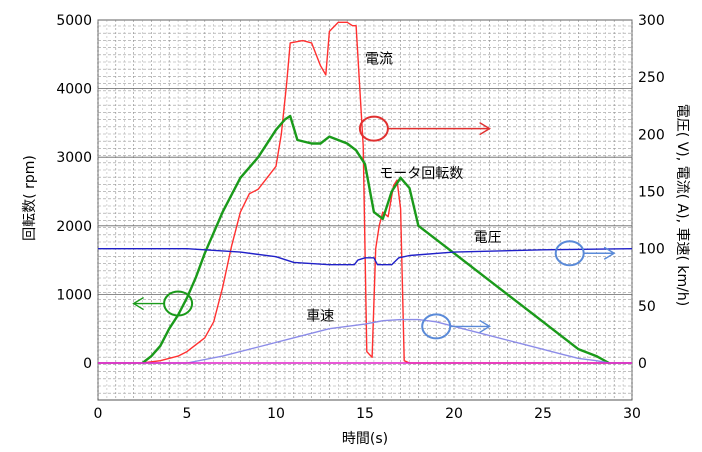  I want to click on x-tick-label: 20, so click(454, 414).